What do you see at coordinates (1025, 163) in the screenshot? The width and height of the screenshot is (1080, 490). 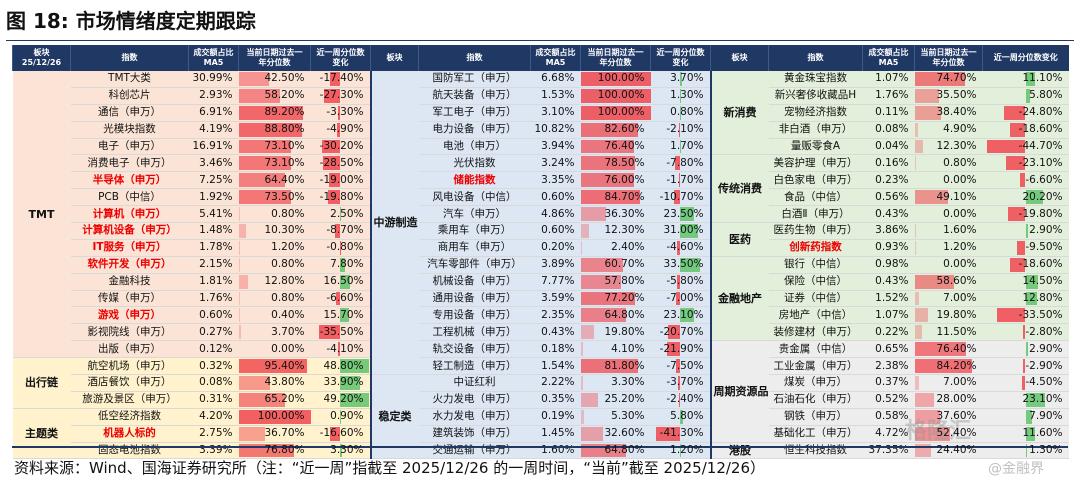 I see `weekly-change-cell: -23.10%` at bounding box center [1025, 163].